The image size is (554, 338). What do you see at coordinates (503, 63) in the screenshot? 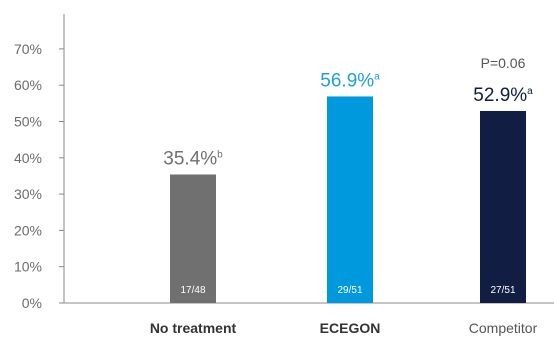
I see `p-value-annotation: P=0.06` at bounding box center [503, 63].